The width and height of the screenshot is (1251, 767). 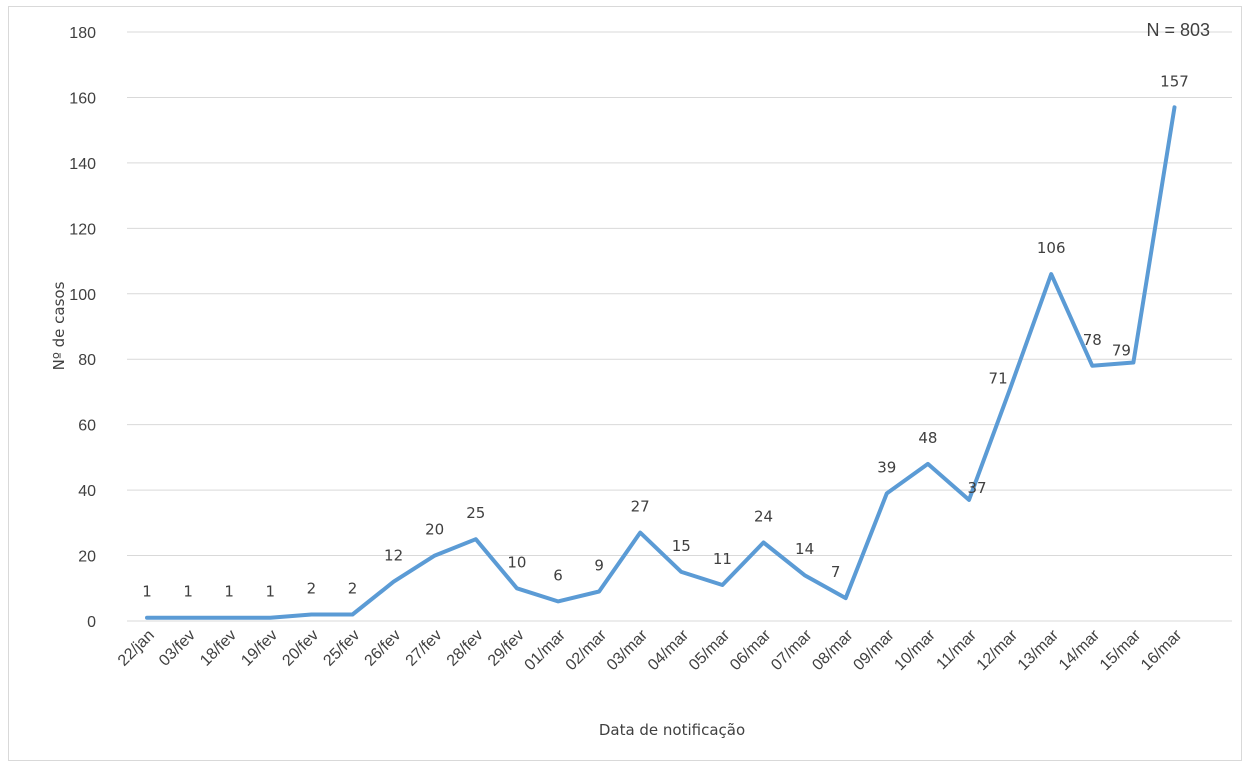 What do you see at coordinates (546, 650) in the screenshot?
I see `x-tick-label: 01/mar` at bounding box center [546, 650].